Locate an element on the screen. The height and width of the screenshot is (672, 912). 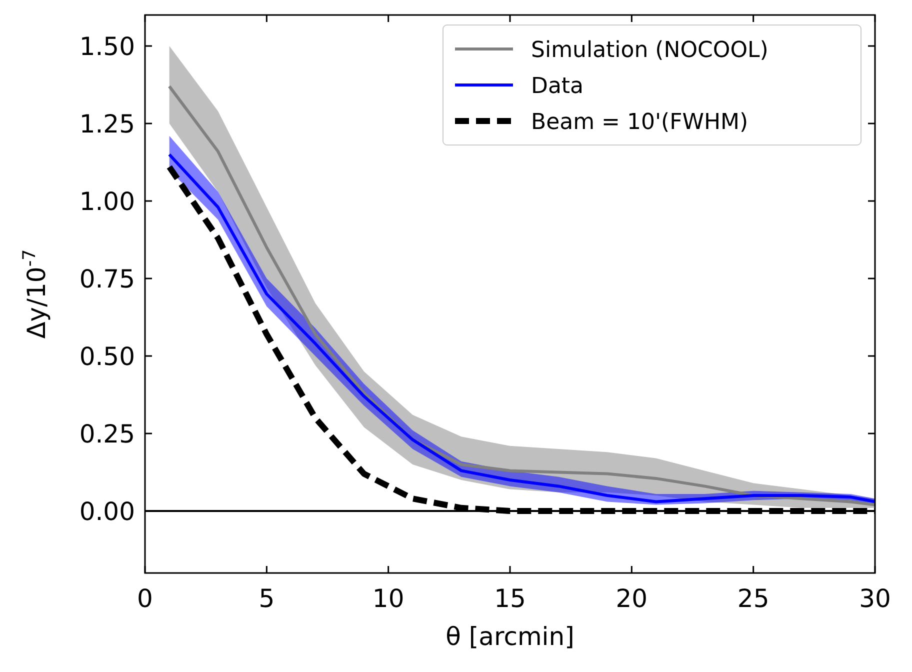
x-axis-title: θ [arcmin] is located at coordinates (510, 636).